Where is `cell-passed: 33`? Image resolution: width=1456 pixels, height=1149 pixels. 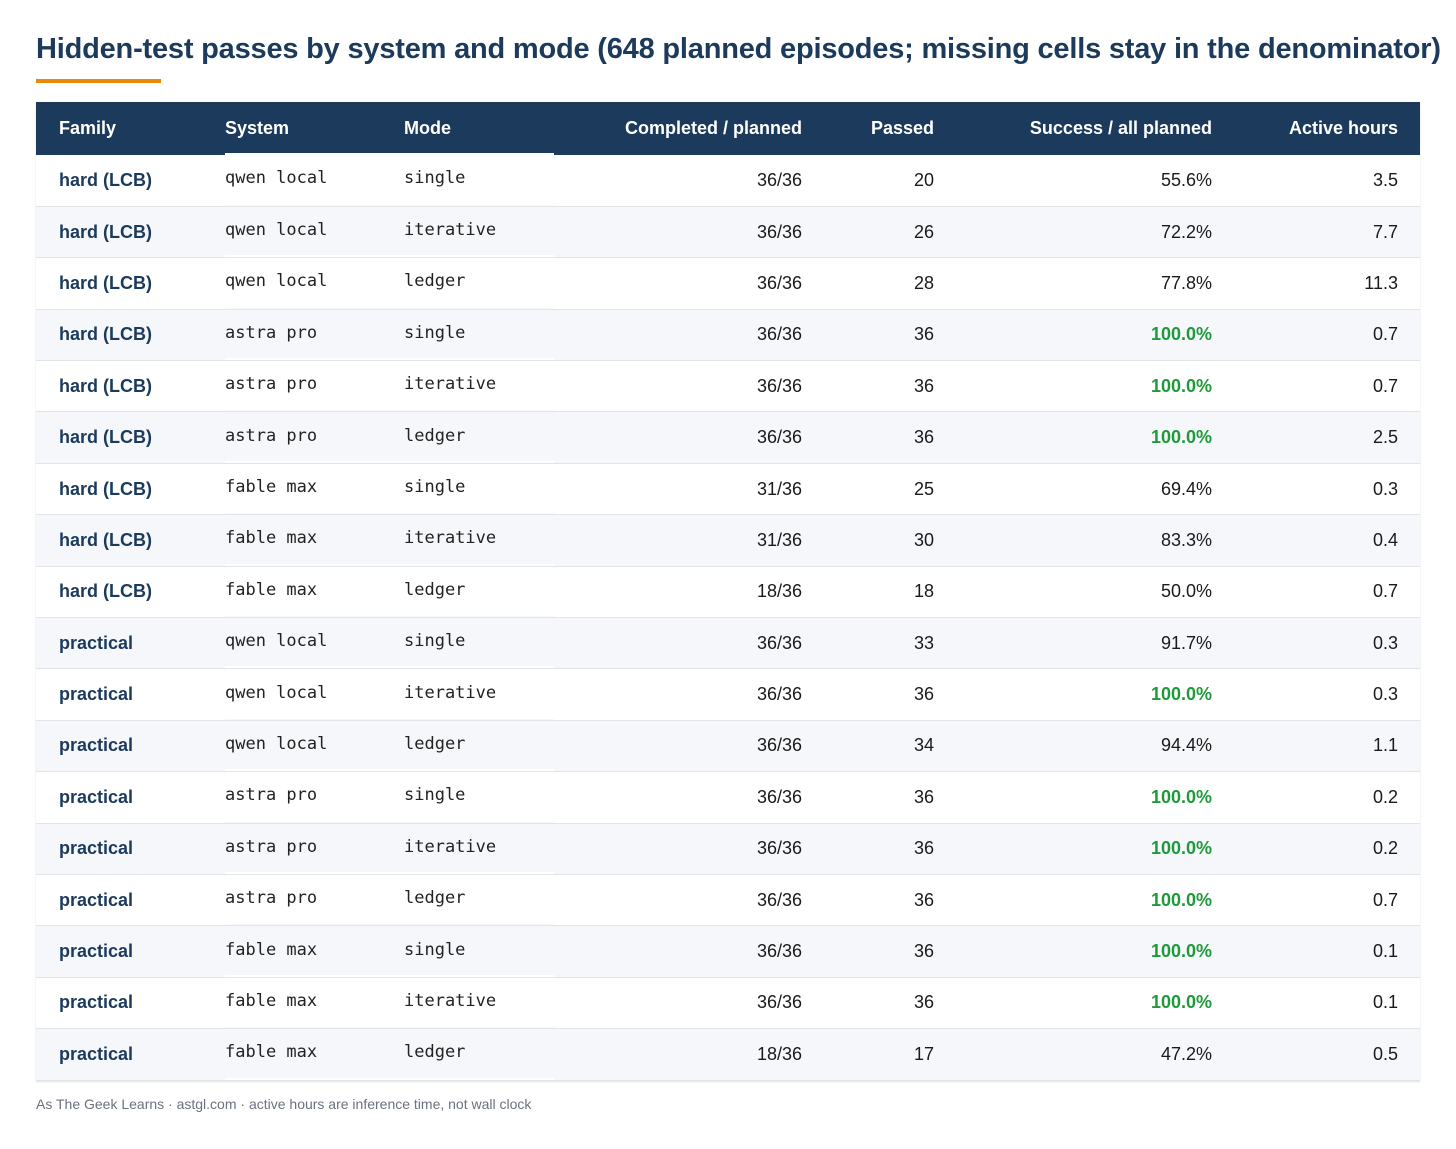
cell-passed: 33 is located at coordinates (923, 642).